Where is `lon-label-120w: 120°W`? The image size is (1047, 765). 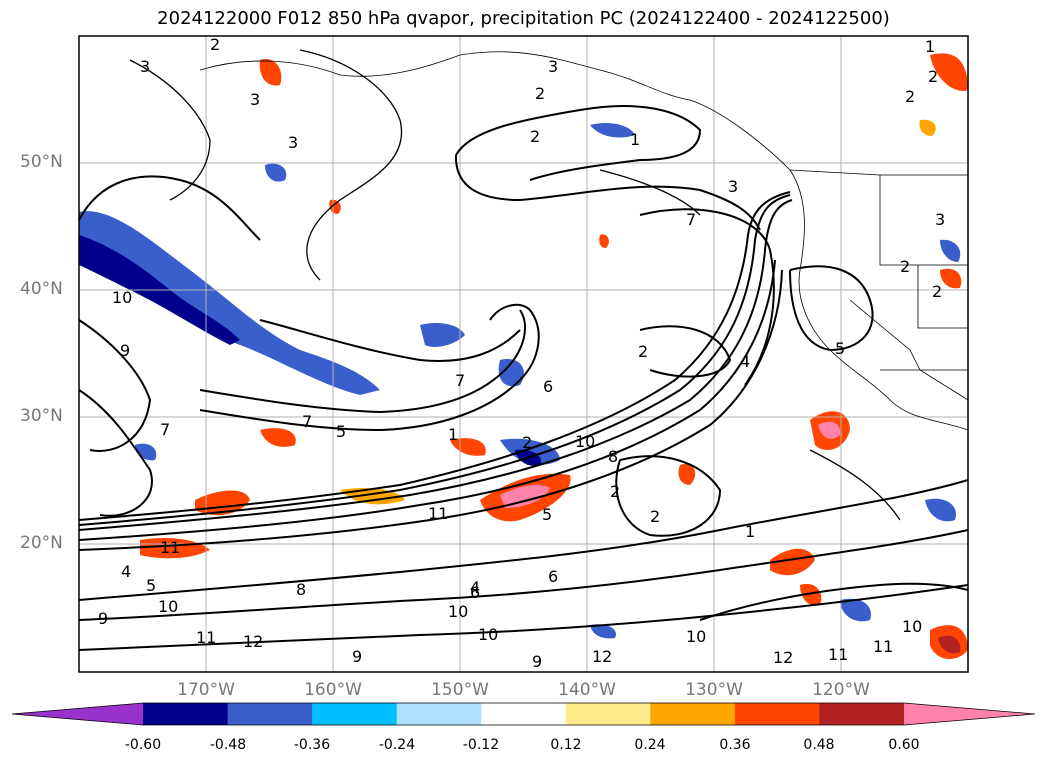
lon-label-120w: 120°W is located at coordinates (841, 690).